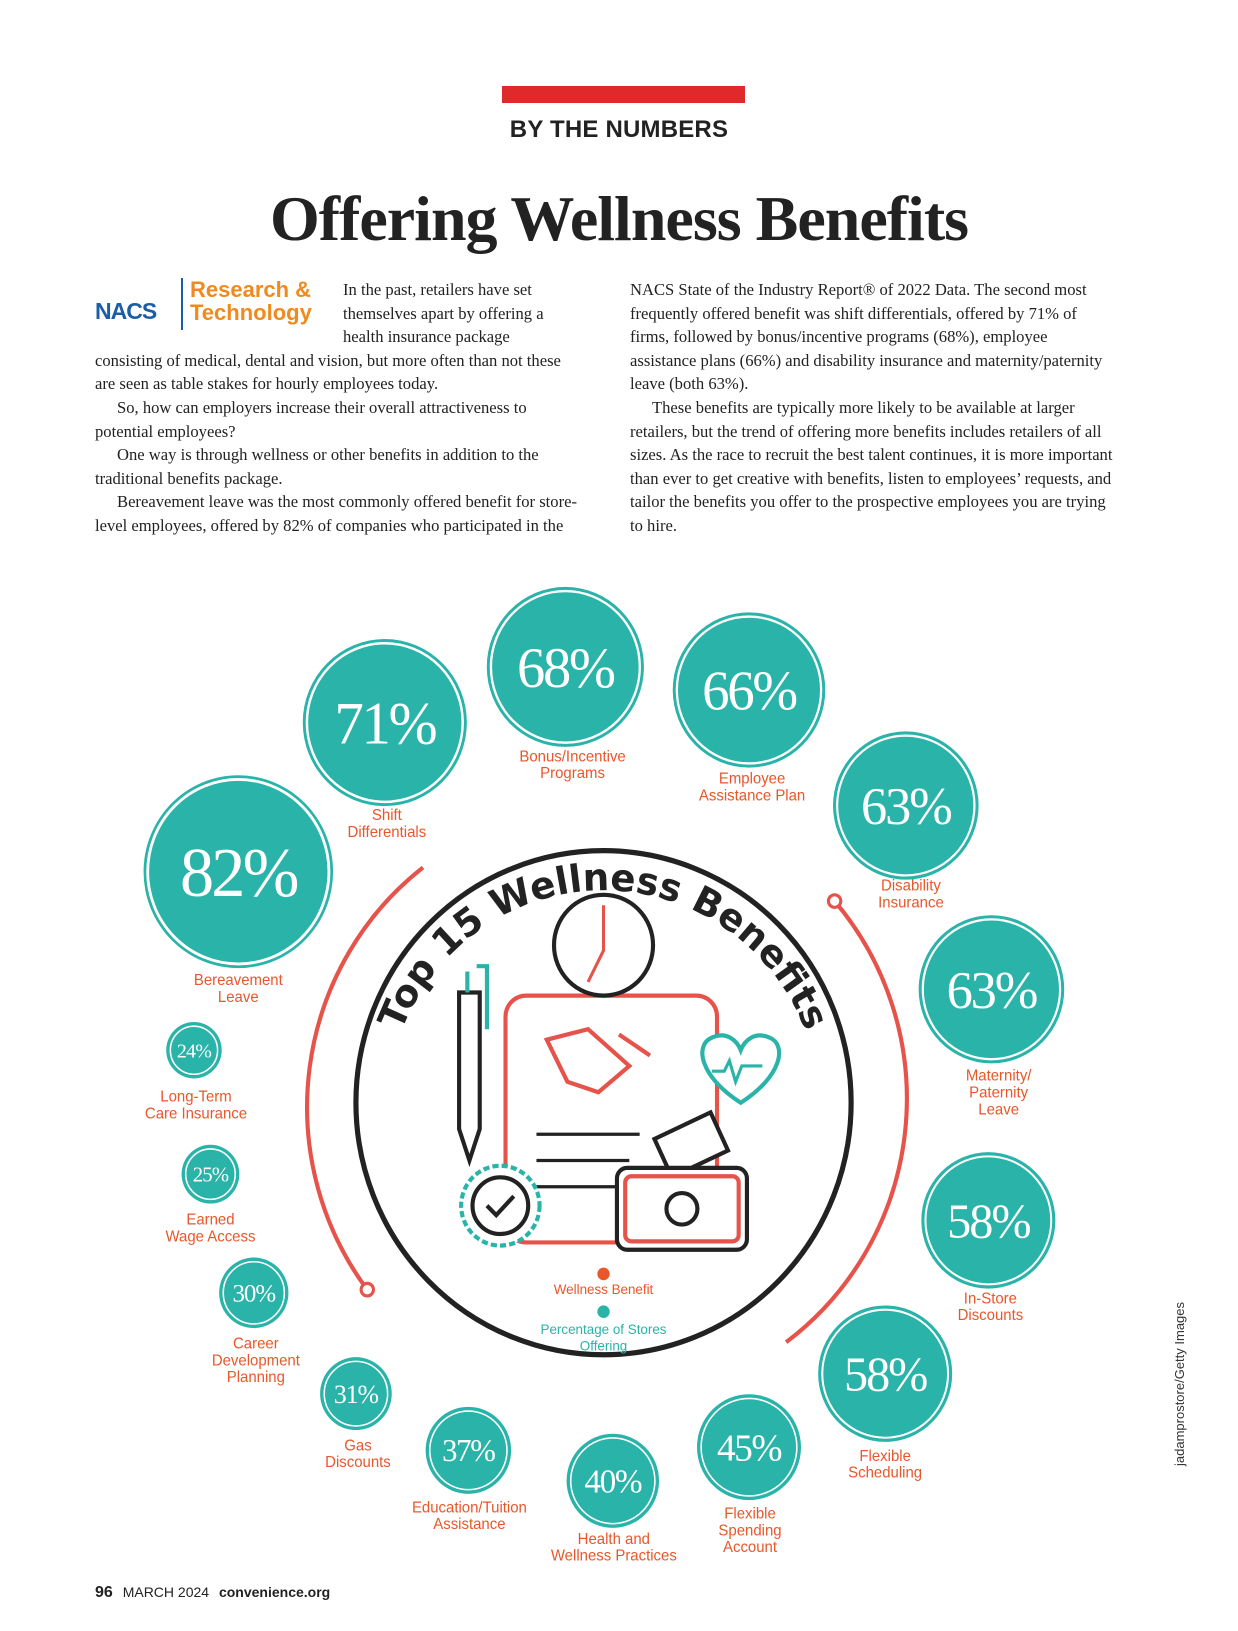  Describe the element at coordinates (572, 756) in the screenshot. I see `benefit-label: Bonus/Incentive` at that location.